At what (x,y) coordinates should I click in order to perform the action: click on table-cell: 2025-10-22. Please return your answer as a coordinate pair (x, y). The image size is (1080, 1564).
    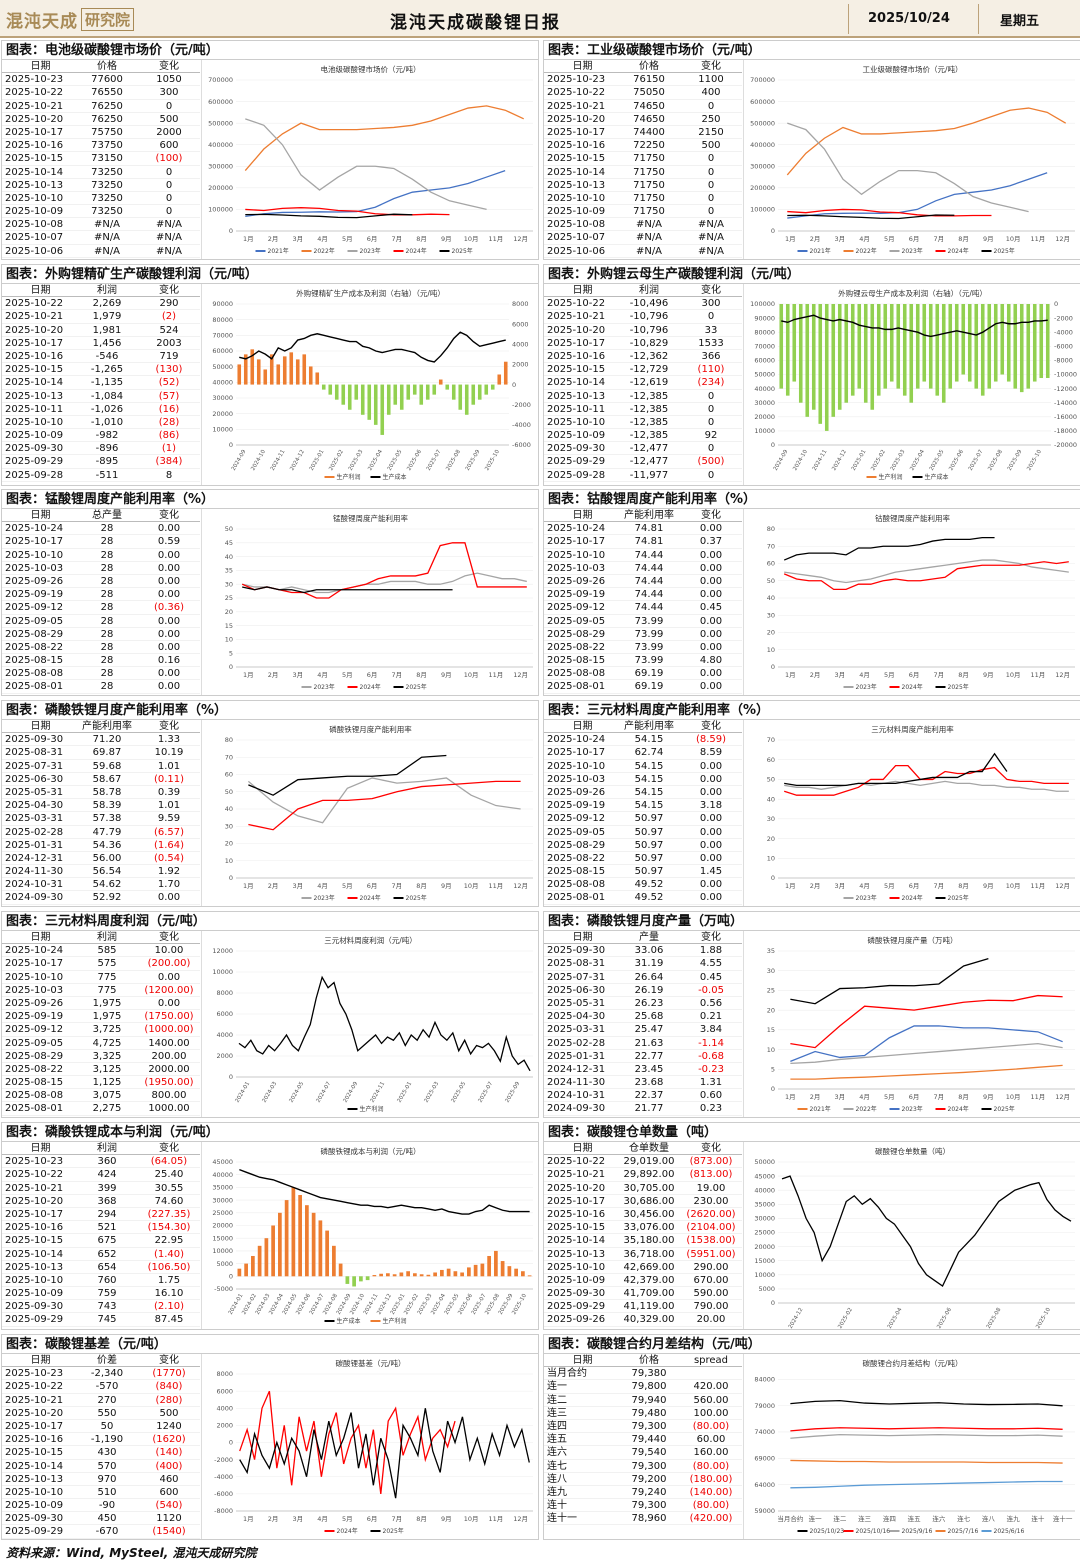
    Looking at the image, I should click on (34, 1175).